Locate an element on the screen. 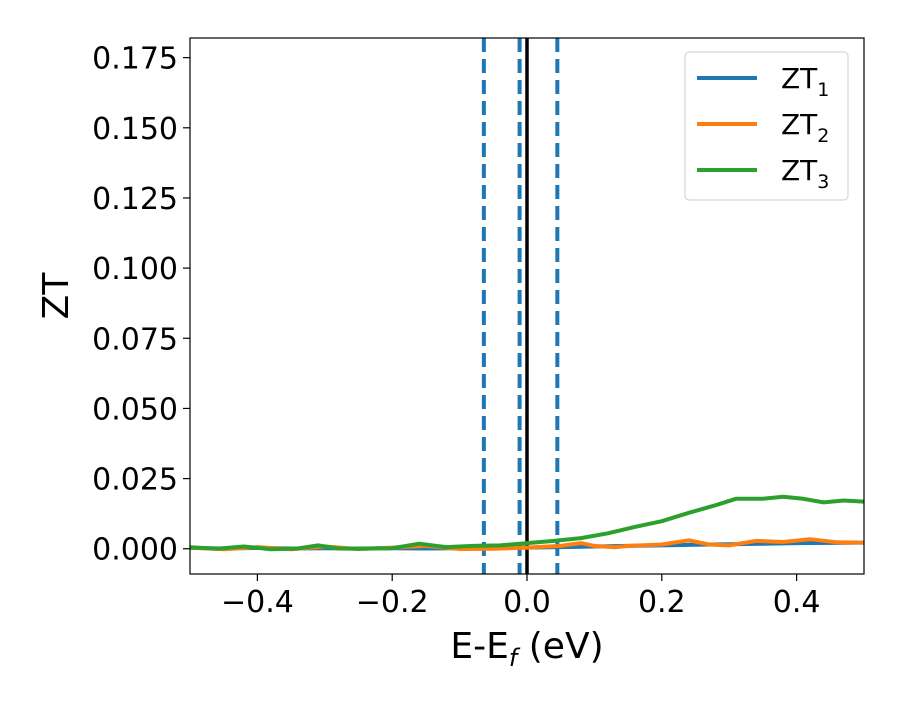 This screenshot has width=900, height=705. x-axis-label: E-Ef (eV) is located at coordinates (526, 649).